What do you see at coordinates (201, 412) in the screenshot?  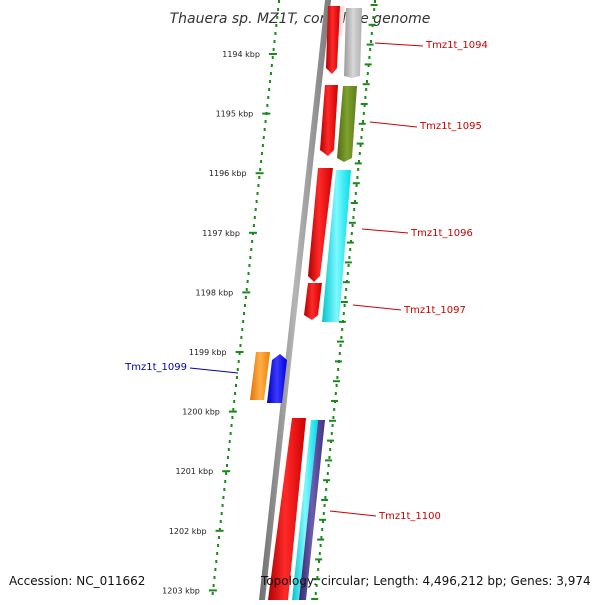 I see `ruler-label: 1200 kbp` at bounding box center [201, 412].